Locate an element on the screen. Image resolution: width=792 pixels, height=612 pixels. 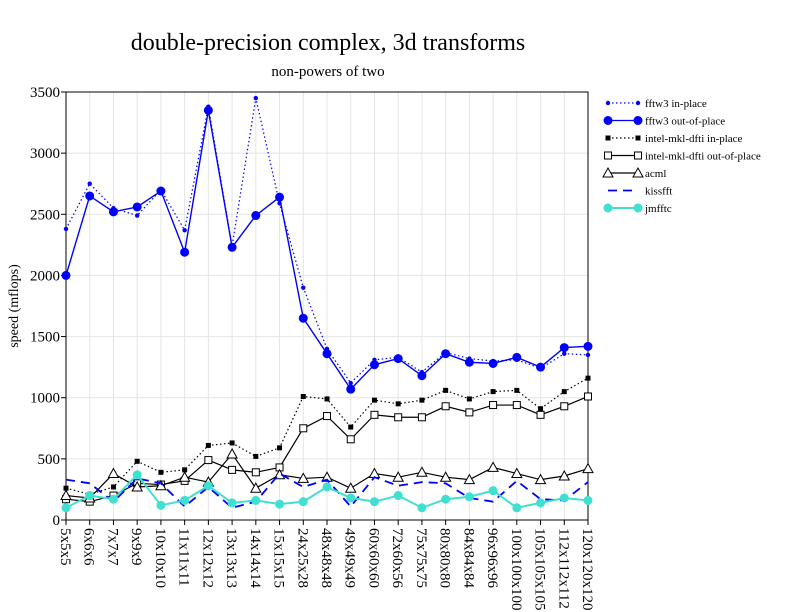
legend-label: intel-mkl-dfti out-of-place is located at coordinates (703, 157).